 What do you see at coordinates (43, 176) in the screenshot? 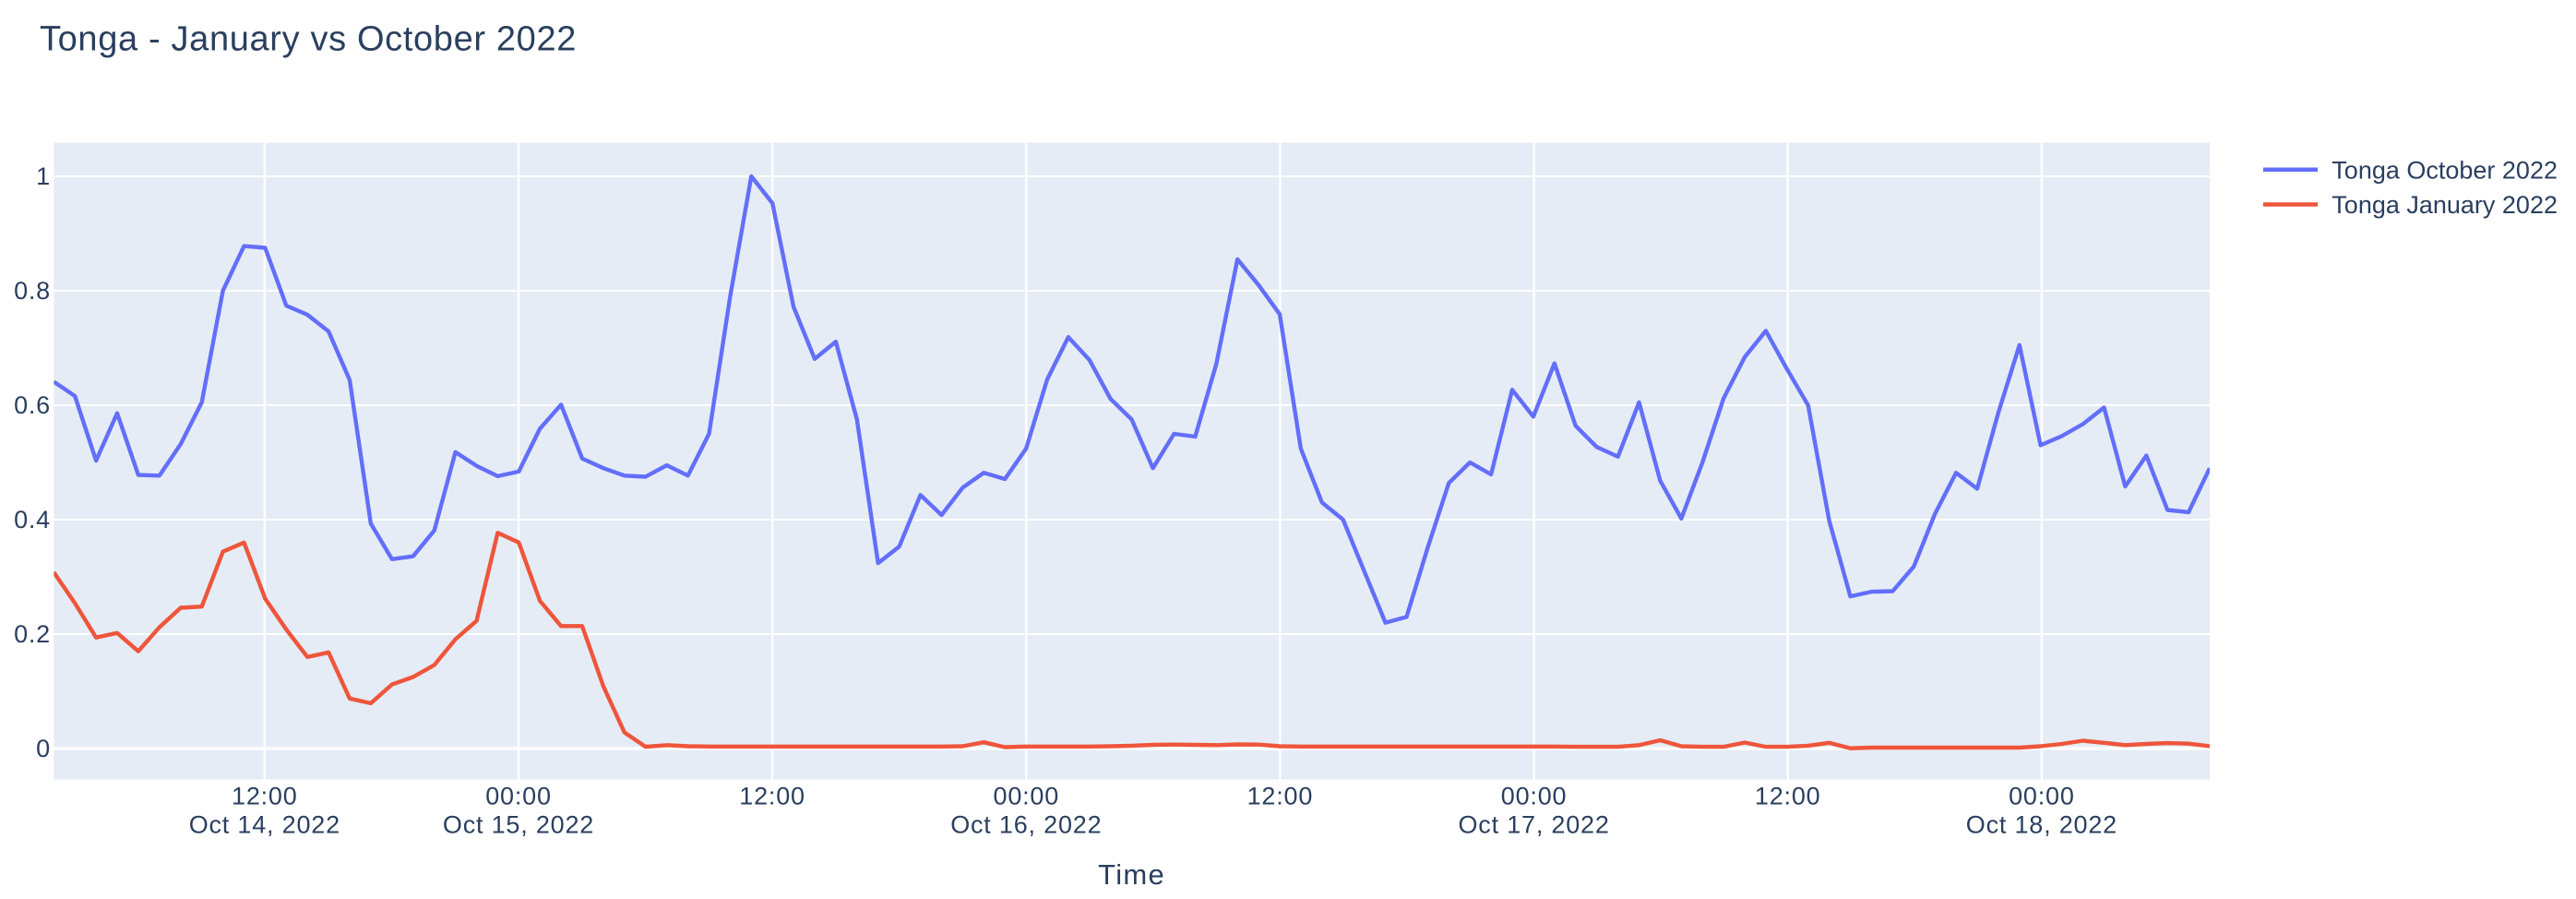
I see `svg-text: 1` at bounding box center [43, 176].